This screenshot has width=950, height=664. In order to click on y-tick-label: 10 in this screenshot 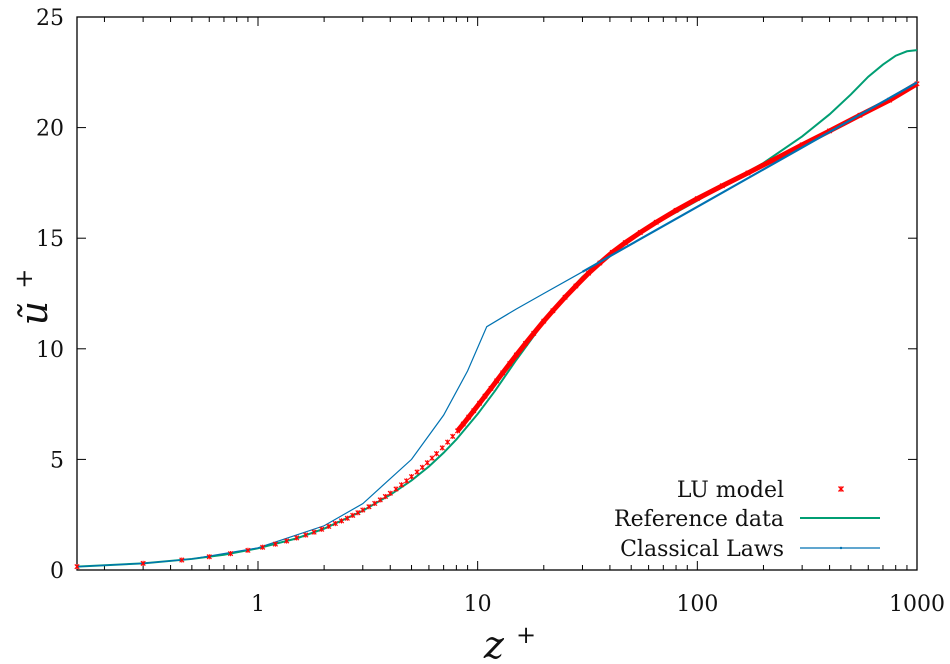, I will do `click(50, 350)`.